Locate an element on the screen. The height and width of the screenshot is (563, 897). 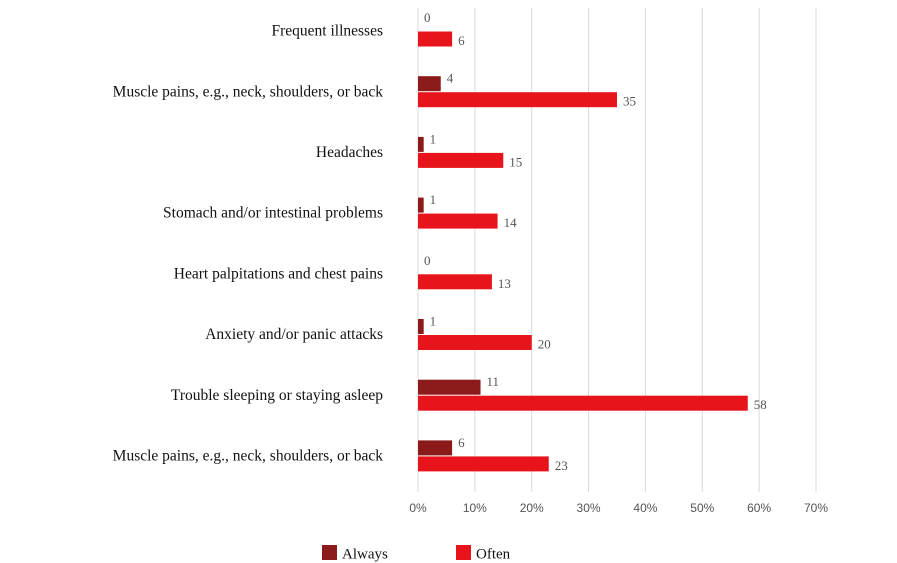
data-label: 14 is located at coordinates (510, 222).